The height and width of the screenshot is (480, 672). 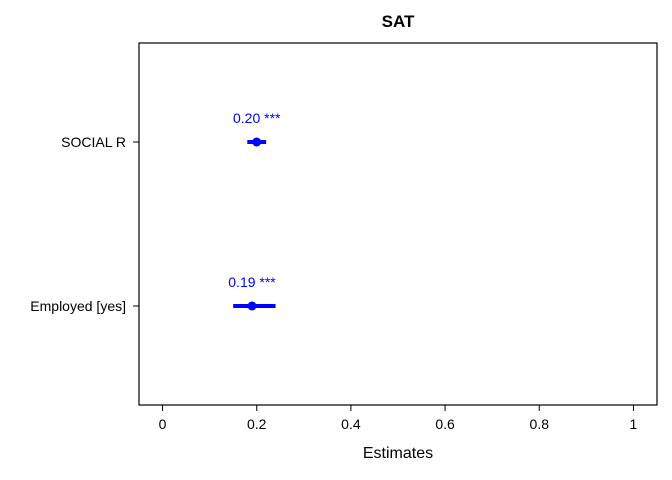 What do you see at coordinates (398, 453) in the screenshot?
I see `x-axis-label: Estimates` at bounding box center [398, 453].